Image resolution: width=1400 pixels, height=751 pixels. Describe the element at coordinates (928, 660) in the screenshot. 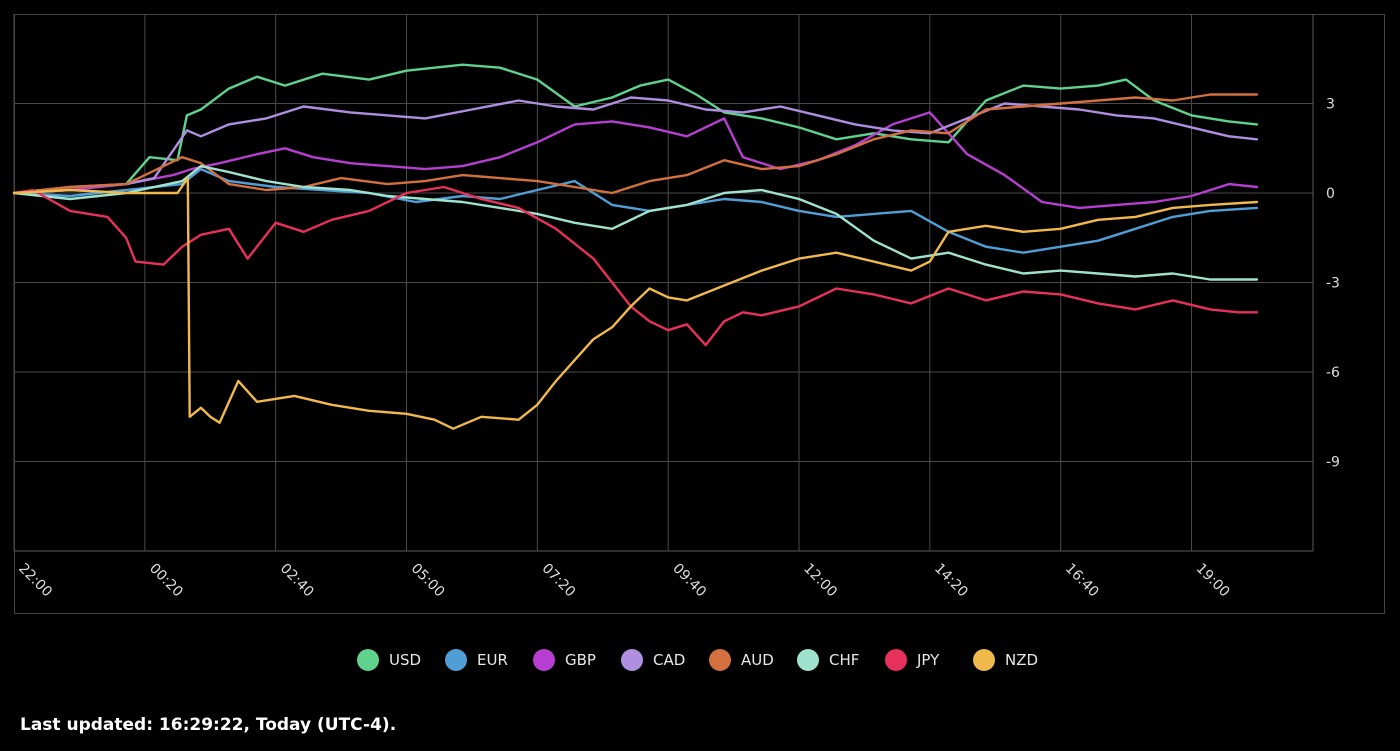

I see `legend-label: JPY` at that location.